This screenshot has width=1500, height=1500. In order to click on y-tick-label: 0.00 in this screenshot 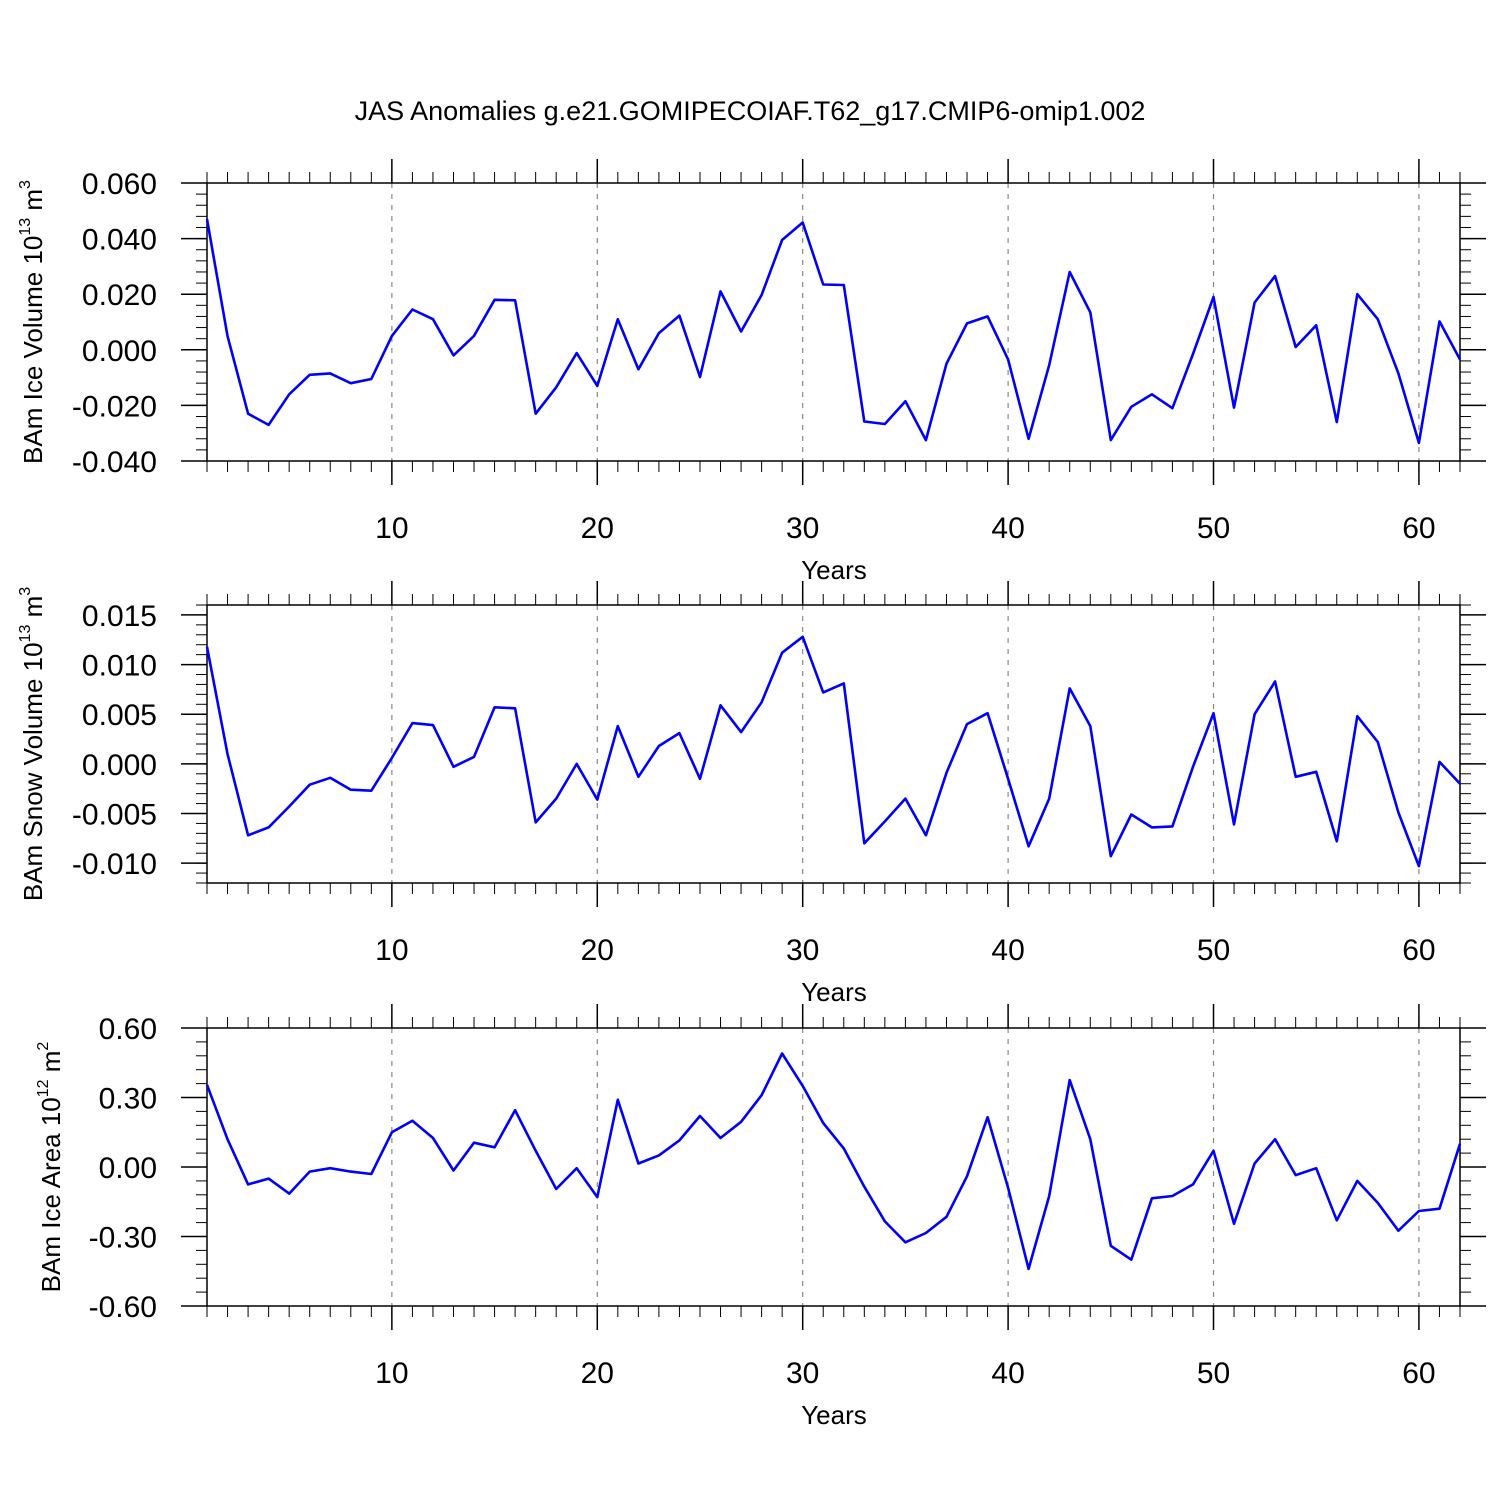, I will do `click(128, 1168)`.